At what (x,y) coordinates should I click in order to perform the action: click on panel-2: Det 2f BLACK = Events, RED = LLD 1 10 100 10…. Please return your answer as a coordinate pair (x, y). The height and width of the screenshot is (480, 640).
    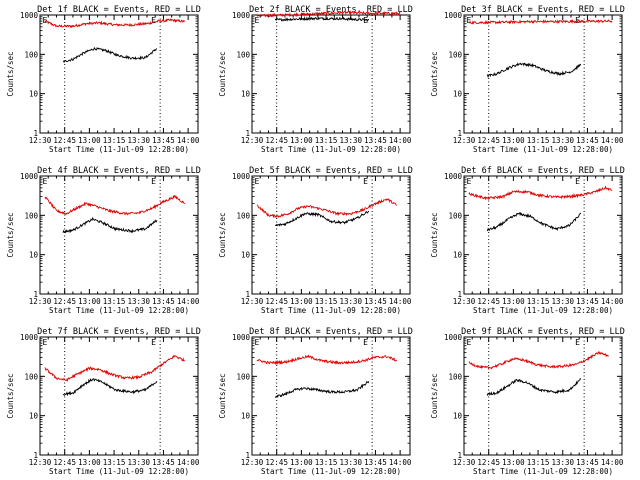
    Looking at the image, I should click on (315, 79).